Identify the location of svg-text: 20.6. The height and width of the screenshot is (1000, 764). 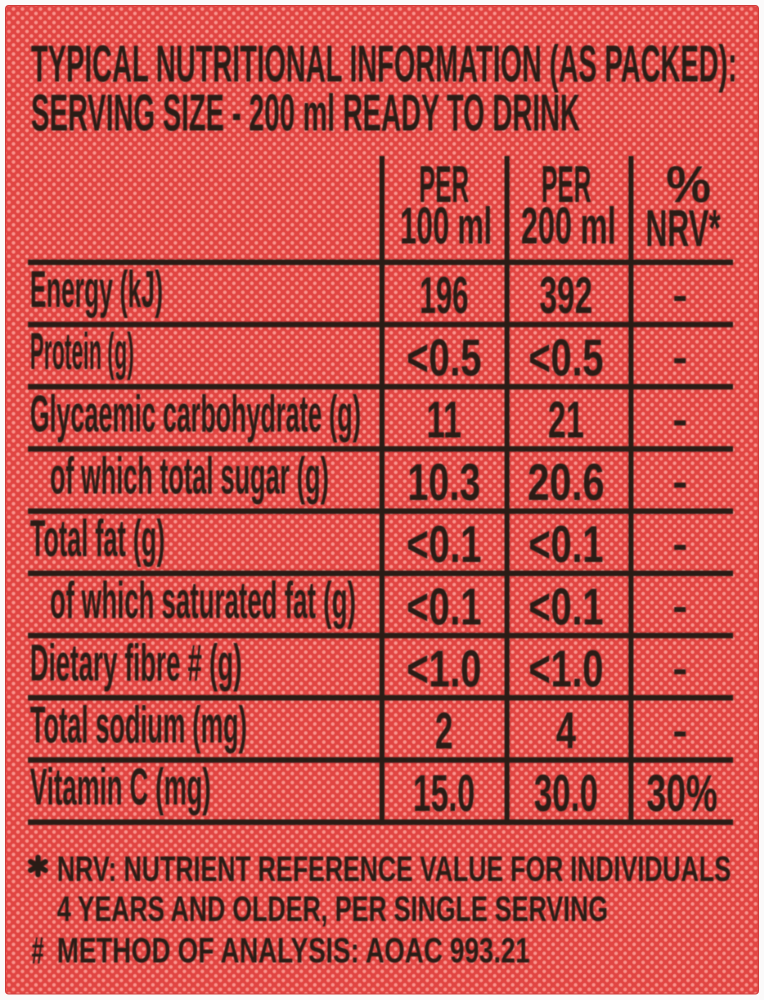
(566, 483).